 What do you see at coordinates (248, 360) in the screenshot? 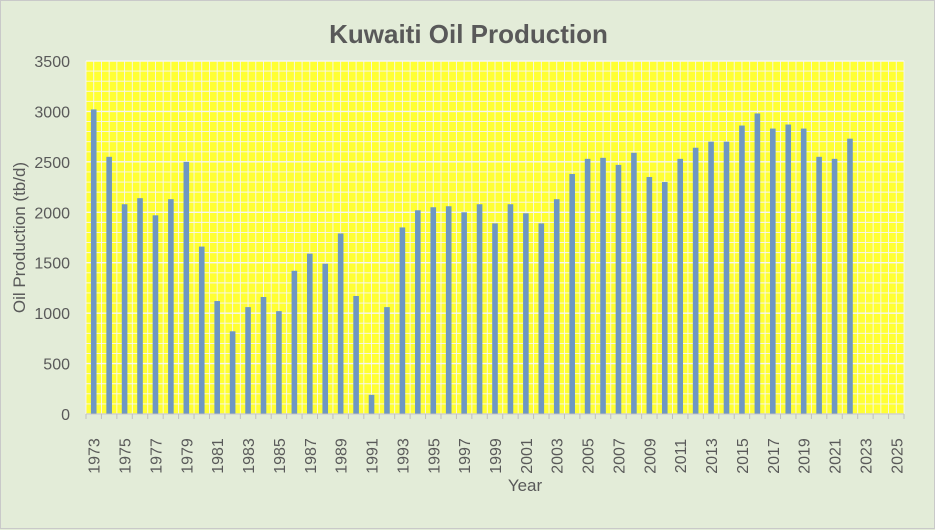
I see `bar-1983` at bounding box center [248, 360].